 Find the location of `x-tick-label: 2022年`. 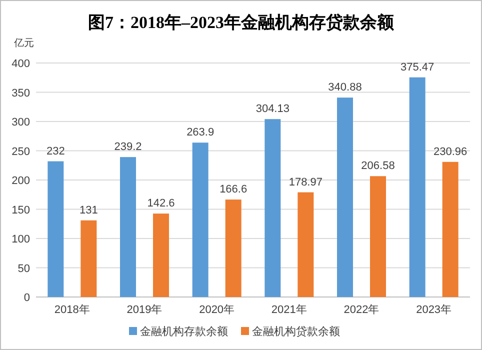

x-tick-label: 2022年 is located at coordinates (362, 310).